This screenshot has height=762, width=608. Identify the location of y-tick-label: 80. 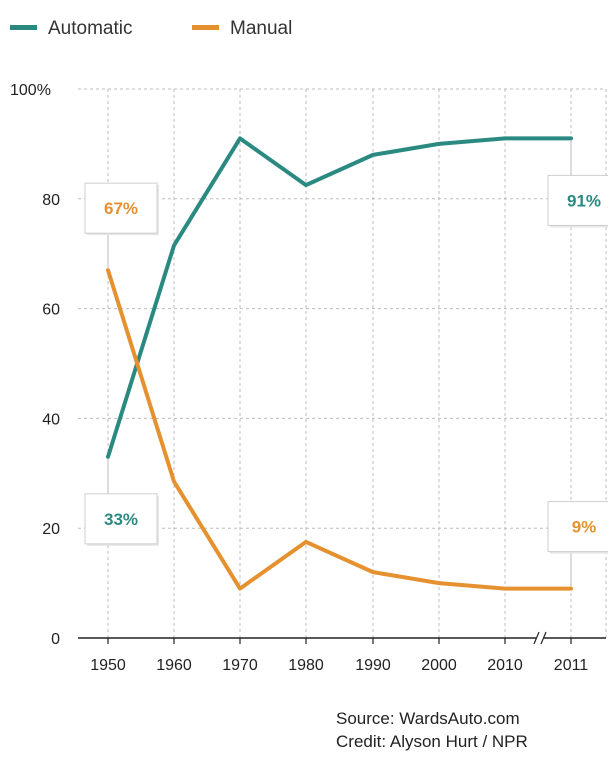
(51, 200).